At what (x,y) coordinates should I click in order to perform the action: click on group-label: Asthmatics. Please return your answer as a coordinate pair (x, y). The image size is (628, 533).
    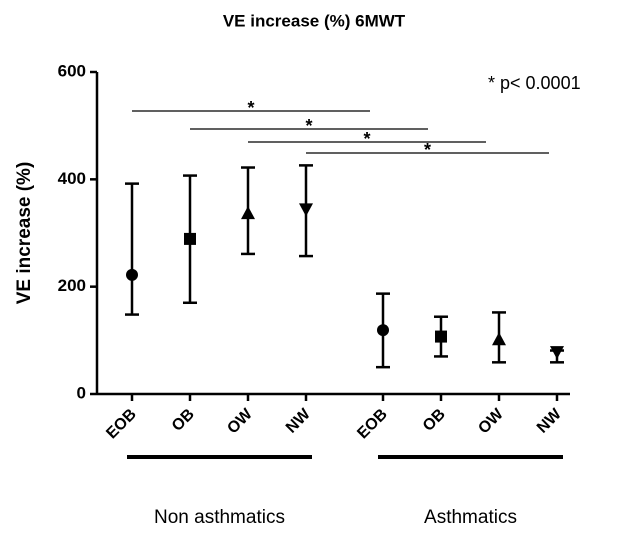
    Looking at the image, I should click on (470, 517).